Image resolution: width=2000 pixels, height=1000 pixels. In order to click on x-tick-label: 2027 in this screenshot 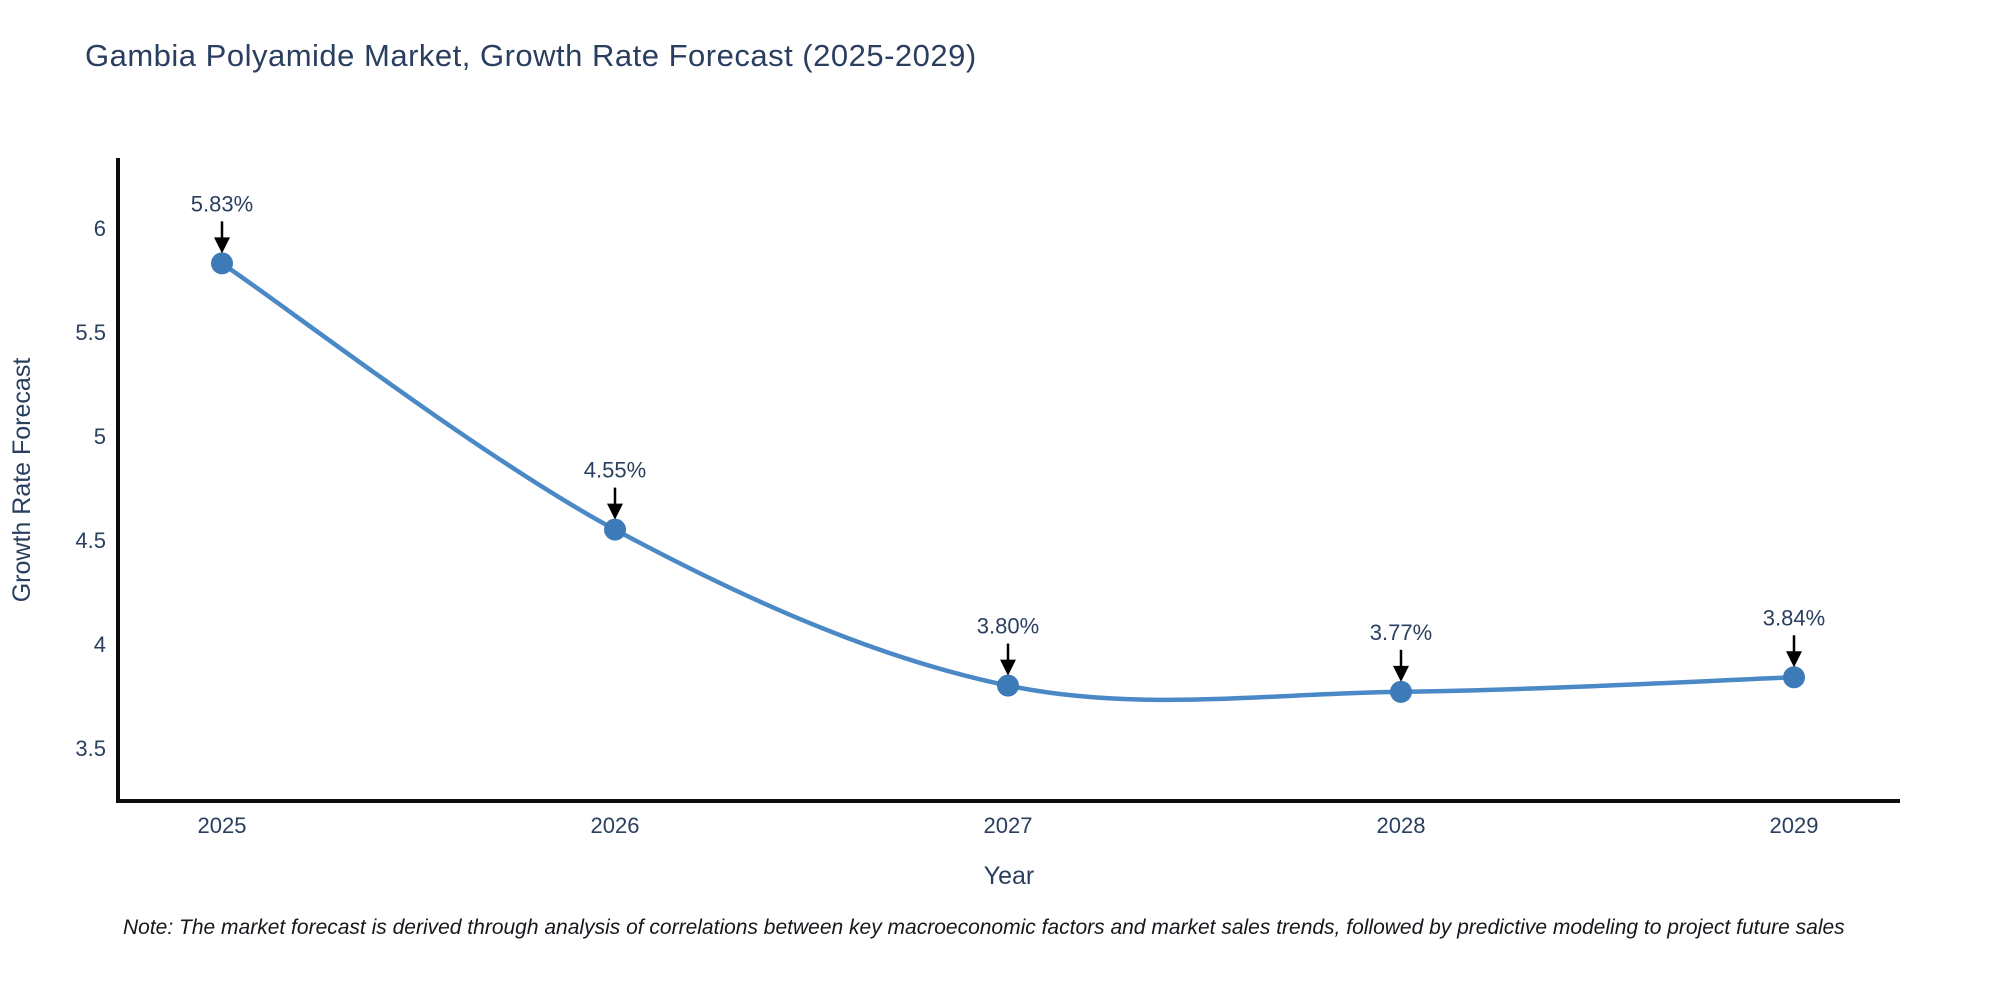, I will do `click(1008, 825)`.